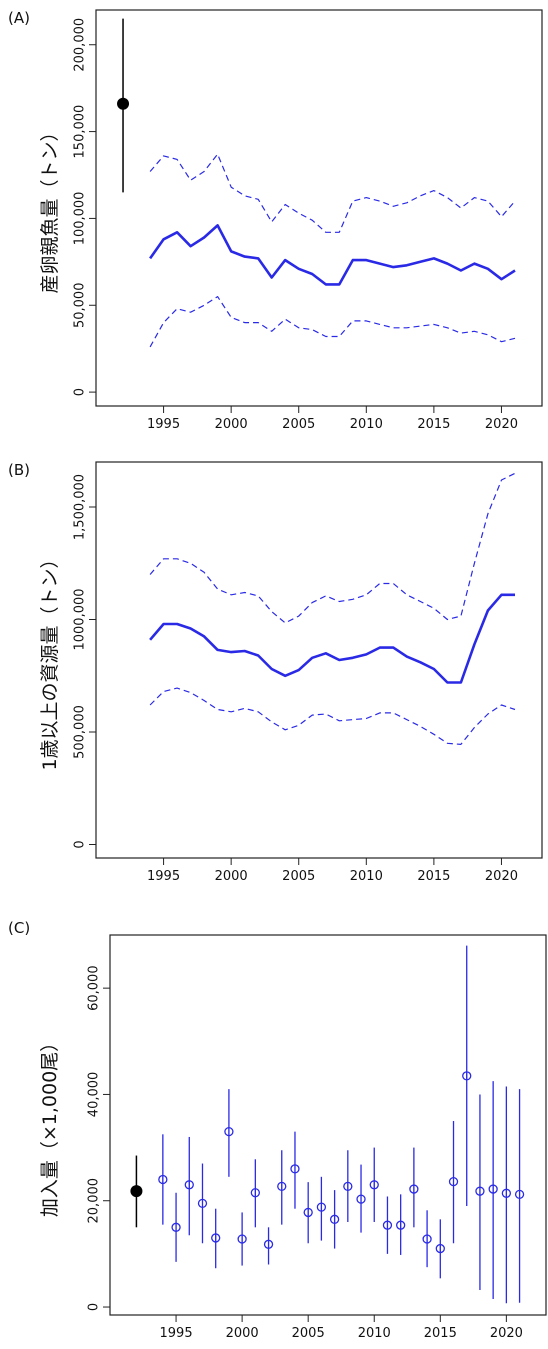  I want to click on panel-c-y-ticks: 0 20,000 40,000 60,000, so click(98, 1138).